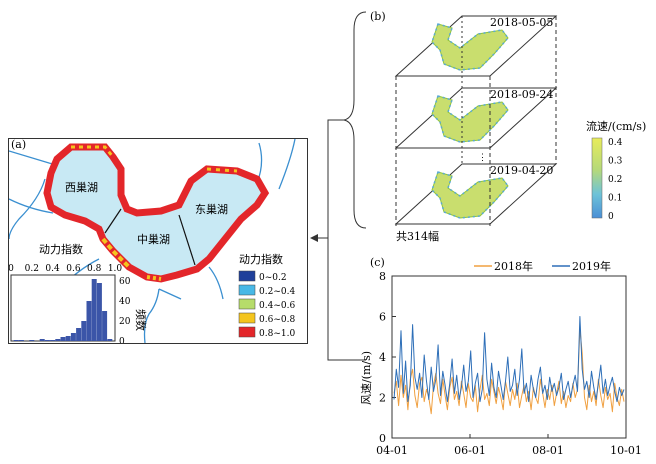  What do you see at coordinates (125, 302) in the screenshot?
I see `histogram-ytick: 40` at bounding box center [125, 302].